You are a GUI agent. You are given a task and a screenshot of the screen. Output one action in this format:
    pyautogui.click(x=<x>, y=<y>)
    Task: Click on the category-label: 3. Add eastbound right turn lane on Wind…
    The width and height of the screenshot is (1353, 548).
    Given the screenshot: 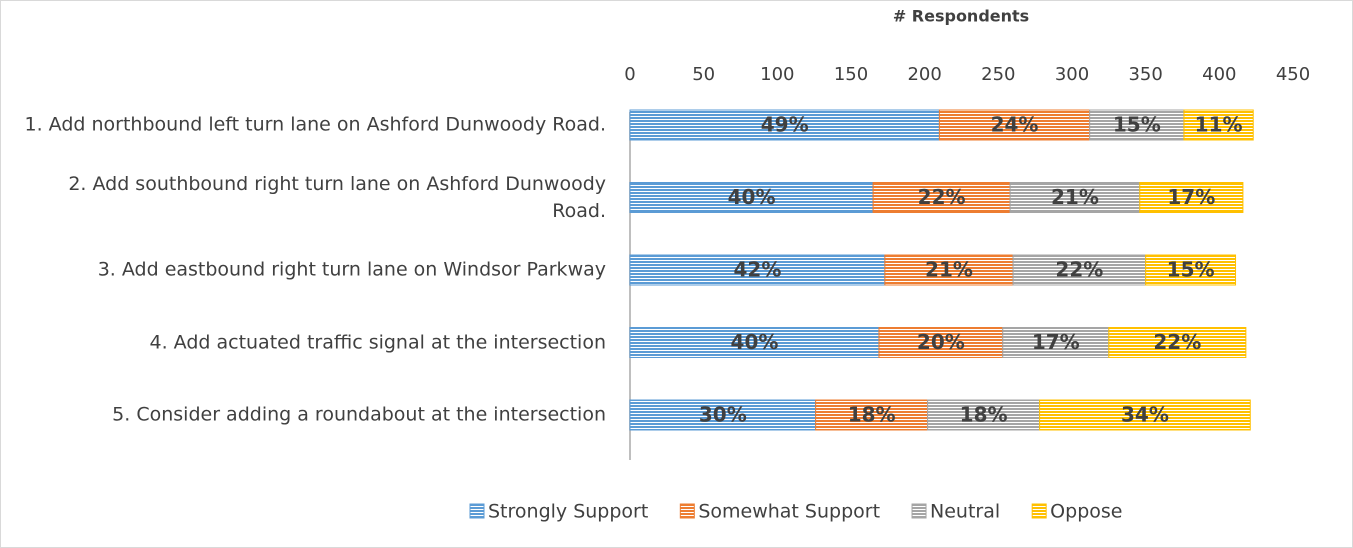 What is the action you would take?
    pyautogui.click(x=351, y=269)
    